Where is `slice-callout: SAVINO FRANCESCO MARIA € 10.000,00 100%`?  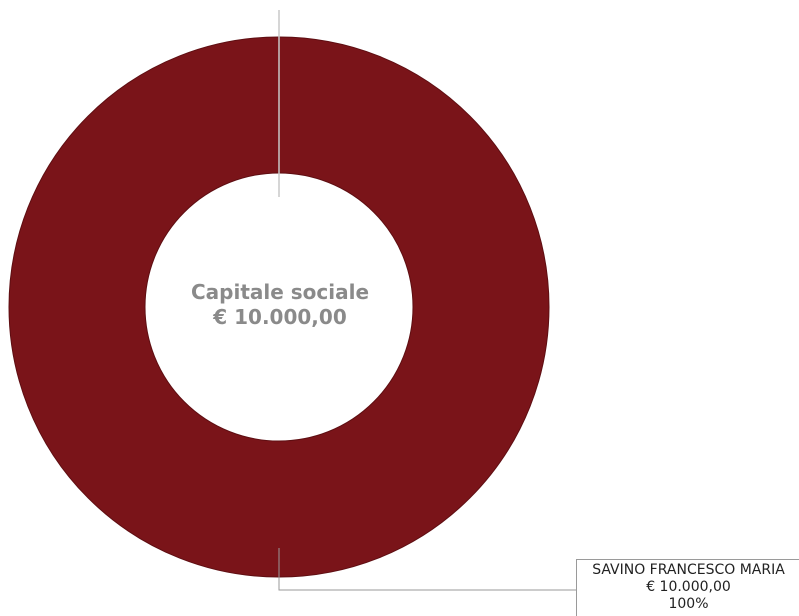
slice-callout: SAVINO FRANCESCO MARIA € 10.000,00 100% is located at coordinates (687, 587).